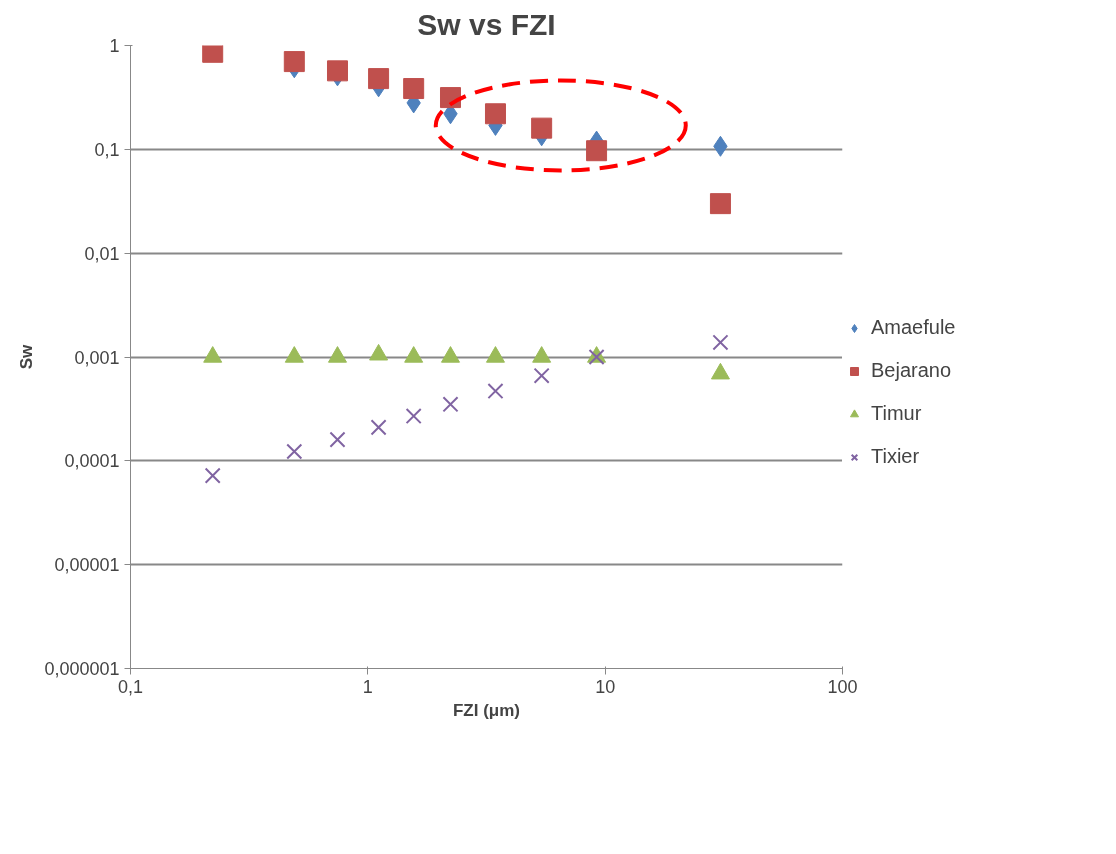  Describe the element at coordinates (911, 370) in the screenshot. I see `legend-label: Bejarano` at that location.